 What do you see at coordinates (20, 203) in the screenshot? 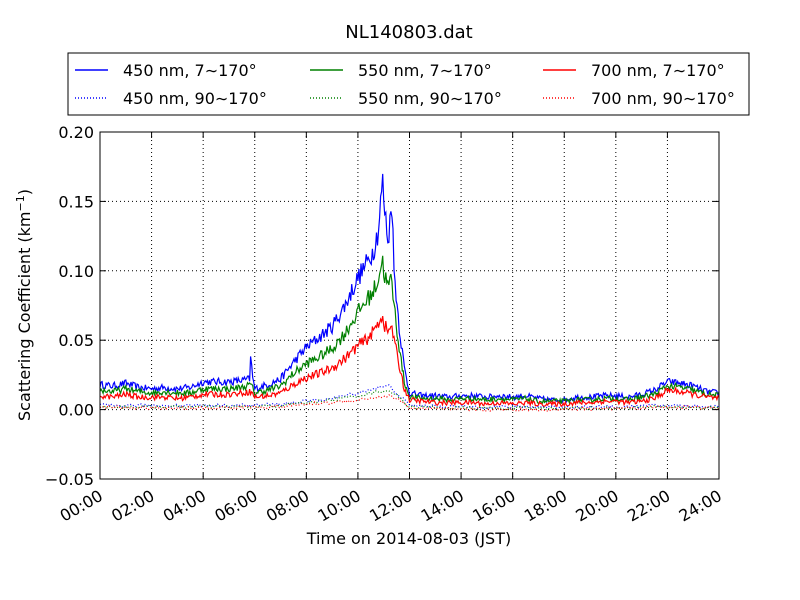
I see `y-axis-label-sup: −1` at bounding box center [20, 203].